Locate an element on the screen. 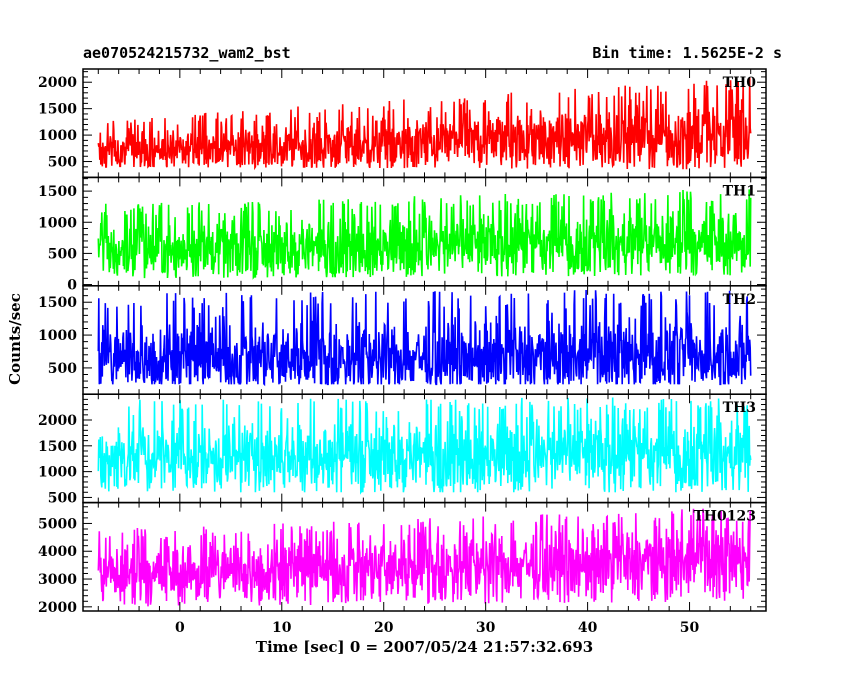 The image size is (850, 680). panel-th0123: 2000 3000 4000 5000 TH0123 is located at coordinates (402, 558).